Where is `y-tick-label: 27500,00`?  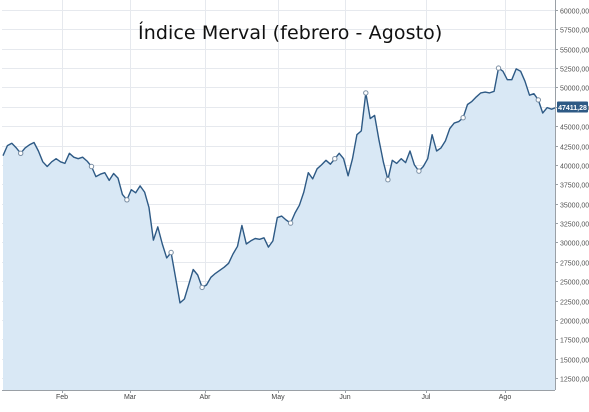
y-tick-label: 27500,00 is located at coordinates (574, 264).